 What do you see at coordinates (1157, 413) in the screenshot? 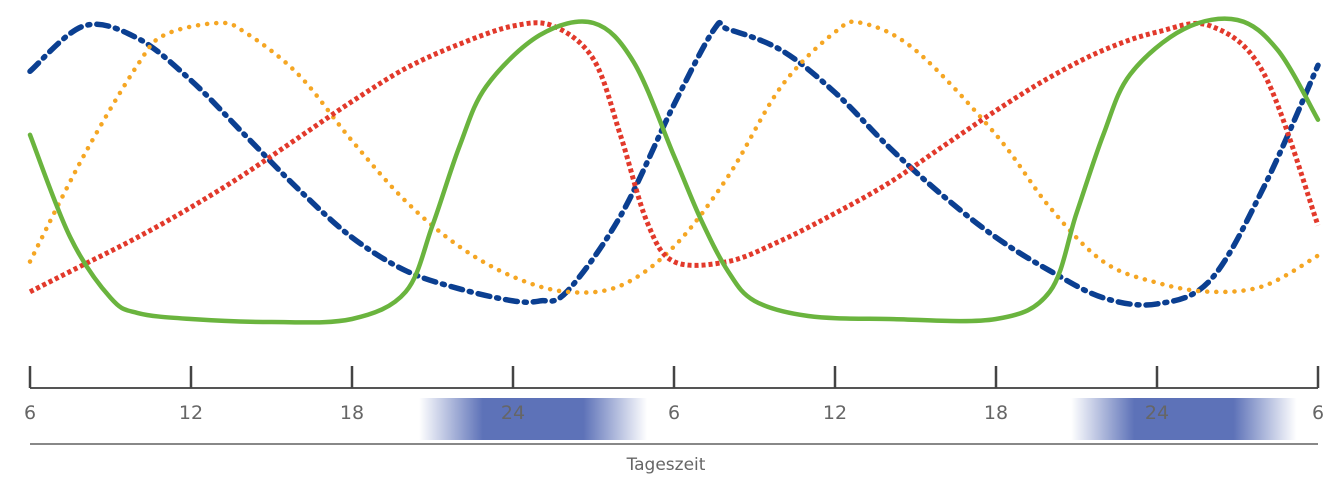
I see `x-tick-label-8: 24` at bounding box center [1157, 413].